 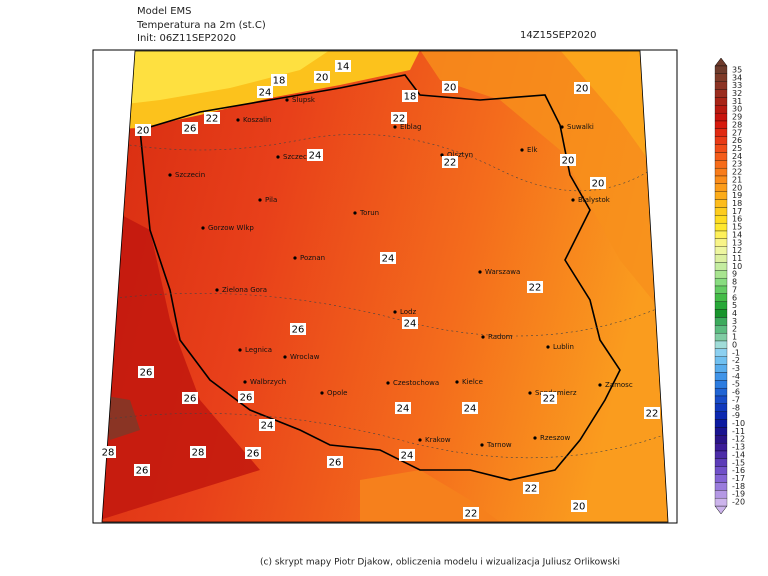 What do you see at coordinates (734, 313) in the screenshot?
I see `colorbar-label: 4` at bounding box center [734, 313].